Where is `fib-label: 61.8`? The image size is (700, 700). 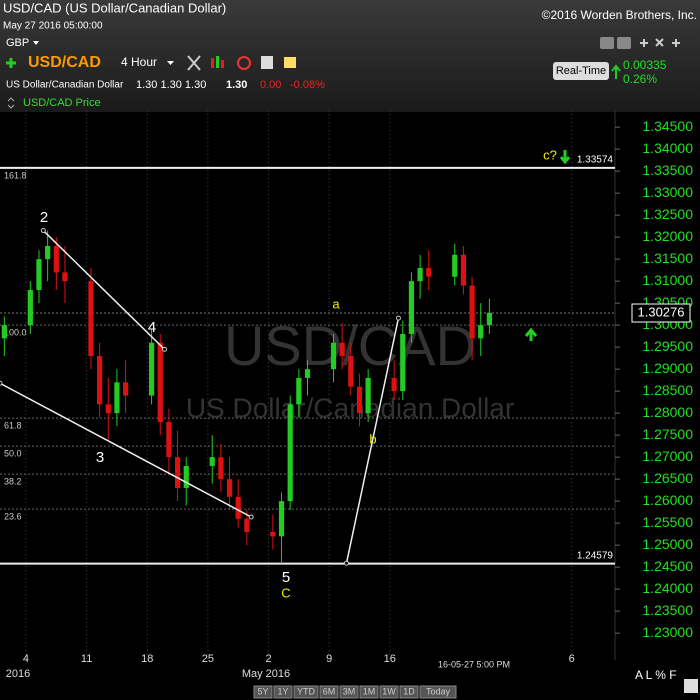 fib-label: 61.8 is located at coordinates (13, 426).